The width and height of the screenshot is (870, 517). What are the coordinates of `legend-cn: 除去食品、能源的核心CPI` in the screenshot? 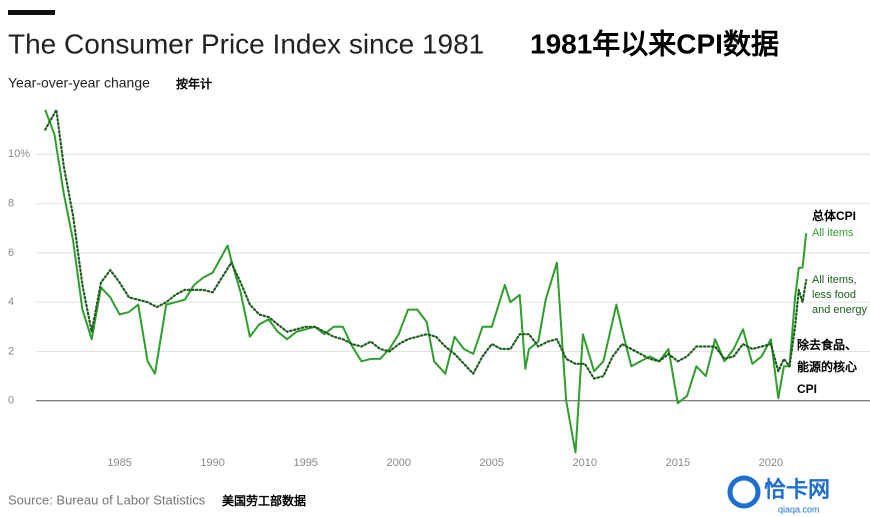 It's located at (827, 367).